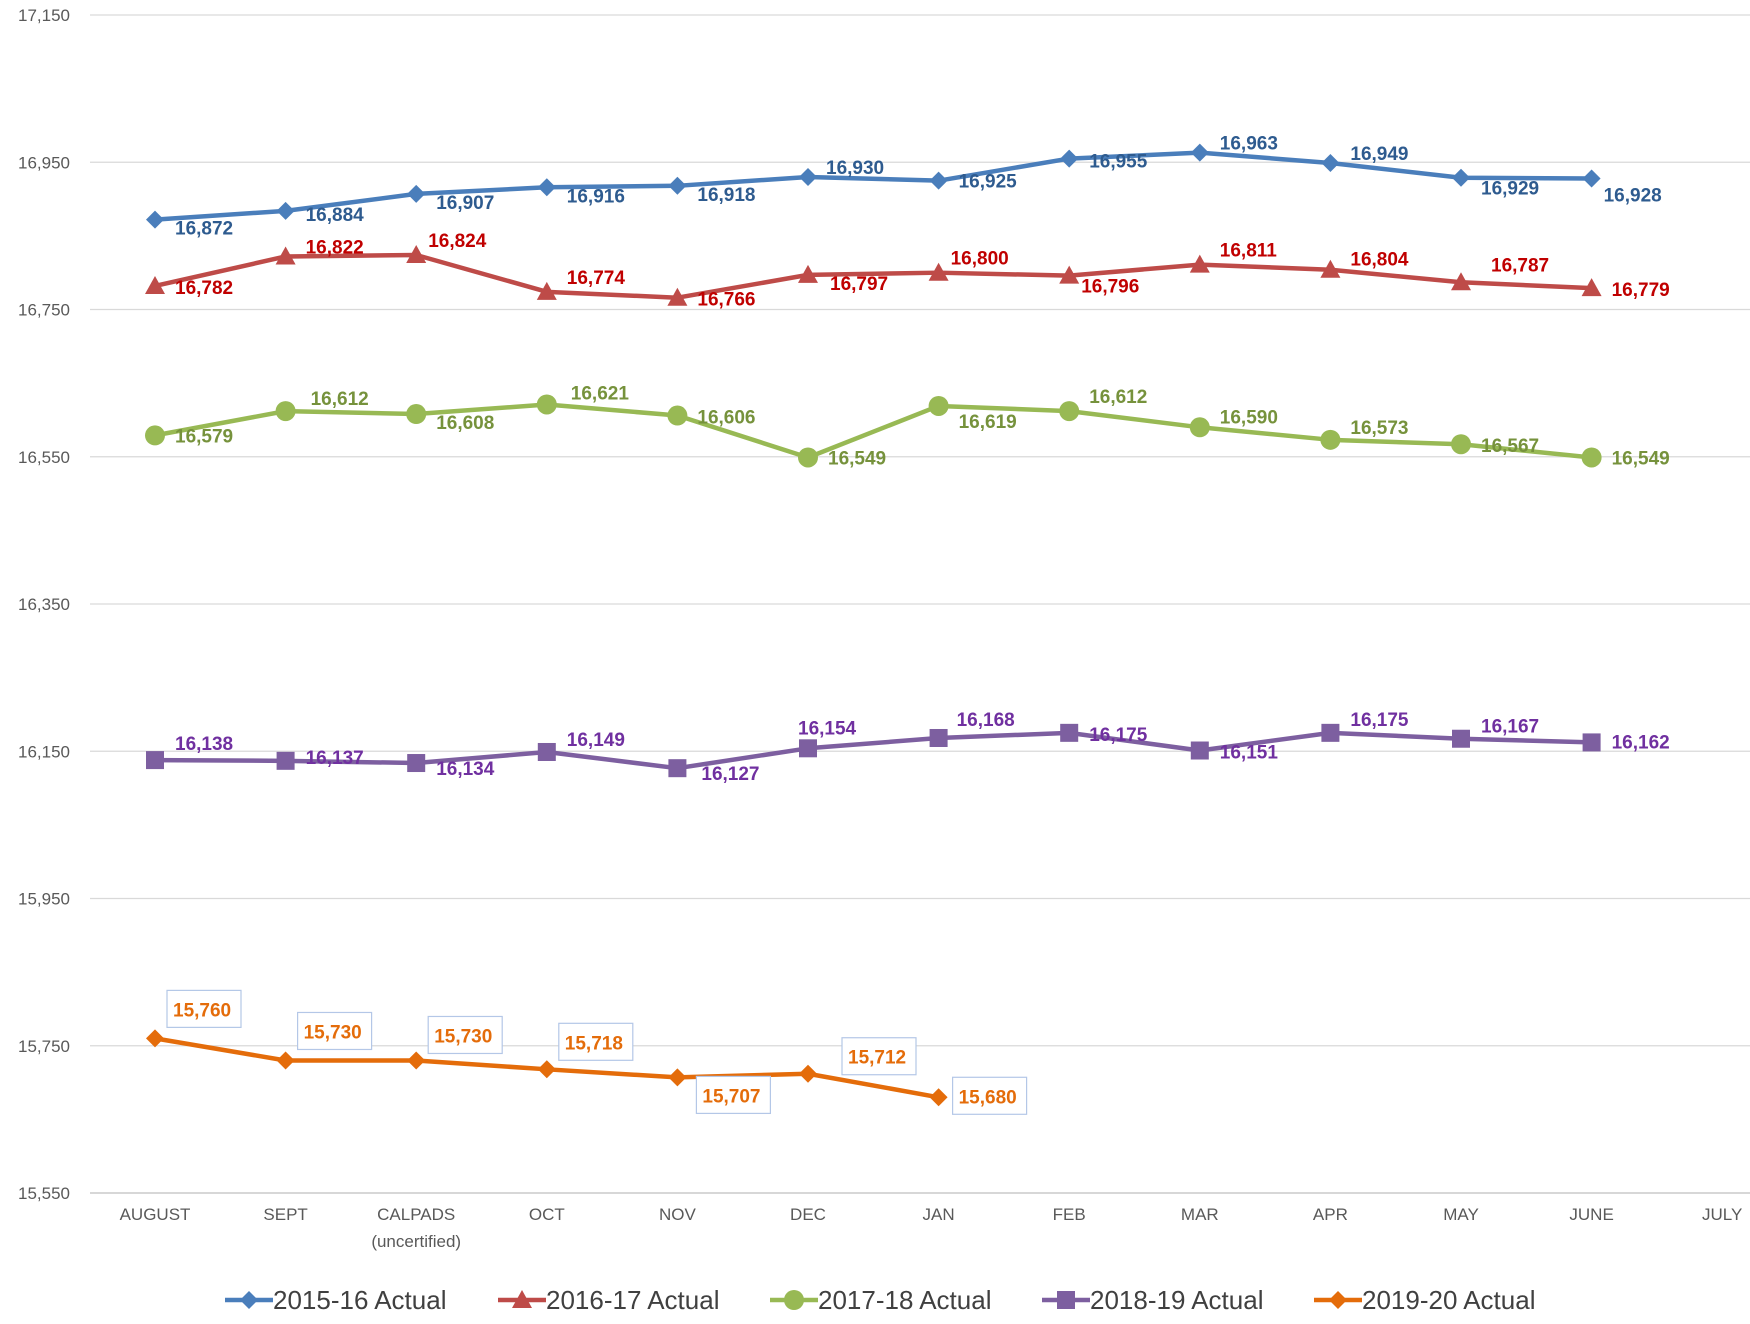 This screenshot has height=1324, width=1750. I want to click on data-label: 16,549, so click(857, 458).